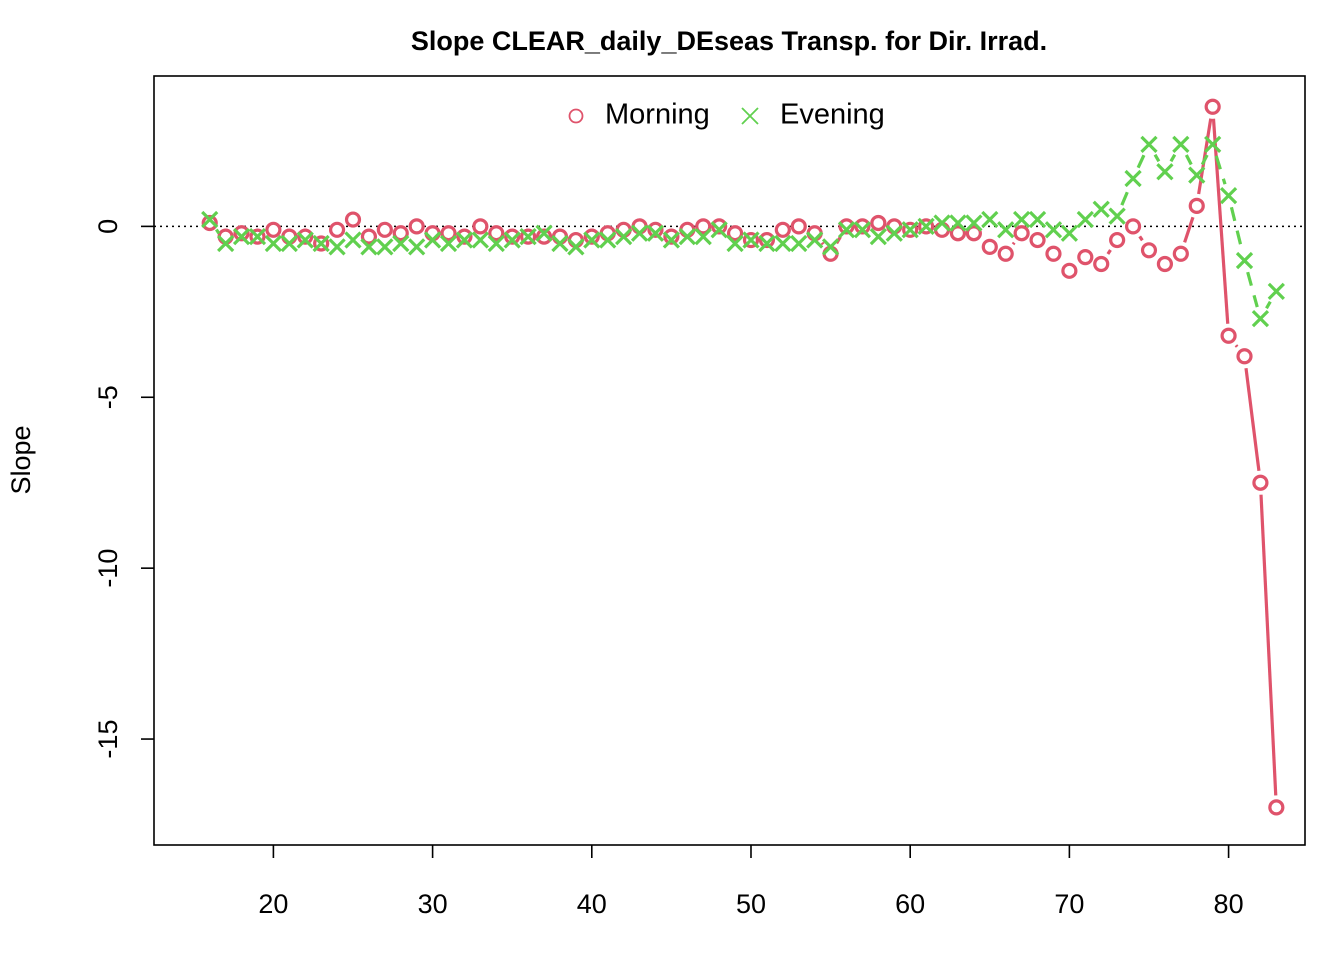 The height and width of the screenshot is (965, 1344). I want to click on x-tick-label: 30, so click(433, 904).